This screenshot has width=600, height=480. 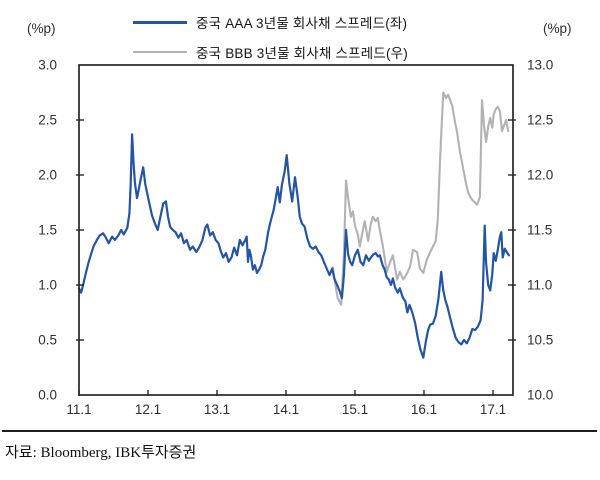 What do you see at coordinates (540, 120) in the screenshot?
I see `right-axis-tick-label: 12.5` at bounding box center [540, 120].